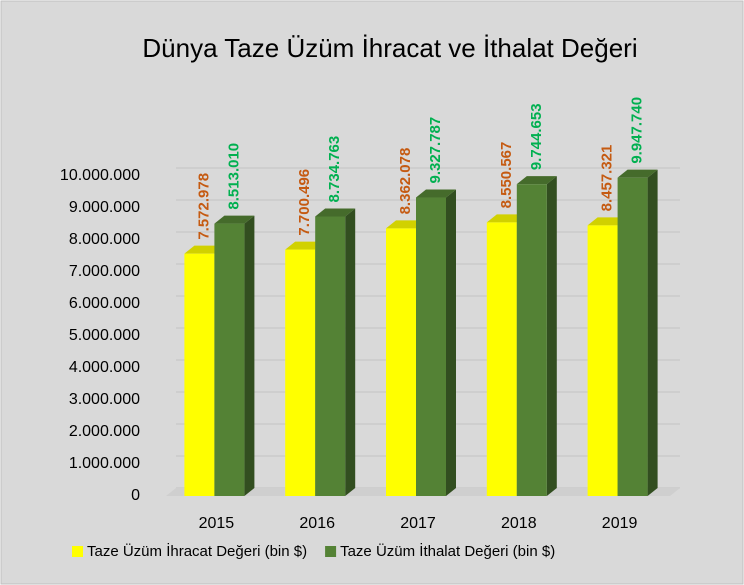 The height and width of the screenshot is (585, 744). Describe the element at coordinates (418, 523) in the screenshot. I see `x-tick-label: 2017` at that location.